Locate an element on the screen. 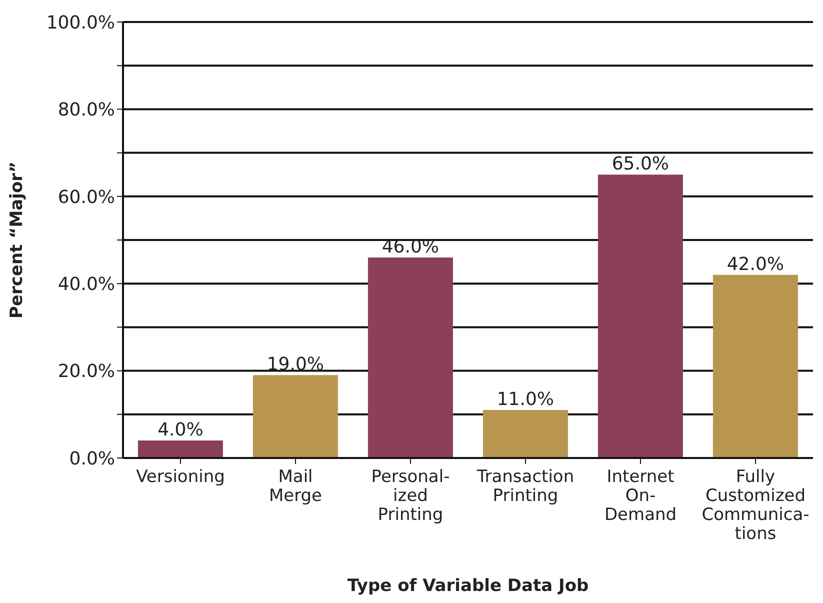 The image size is (823, 603). x-tick-label: Versioning is located at coordinates (180, 477).